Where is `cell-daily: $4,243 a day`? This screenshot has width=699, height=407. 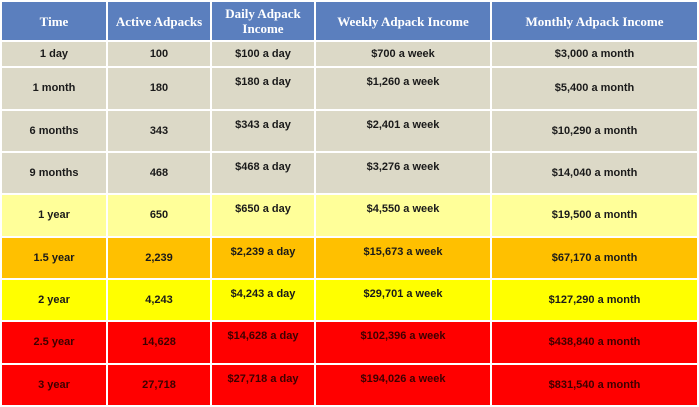 cell-daily: $4,243 a day is located at coordinates (263, 300).